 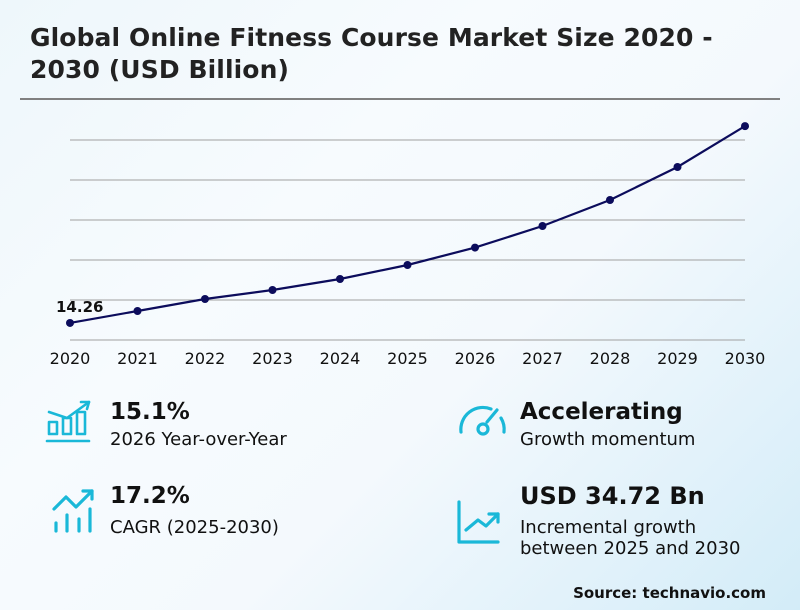 What do you see at coordinates (601, 412) in the screenshot?
I see `kpi-momentum-value: Accelerating` at bounding box center [601, 412].